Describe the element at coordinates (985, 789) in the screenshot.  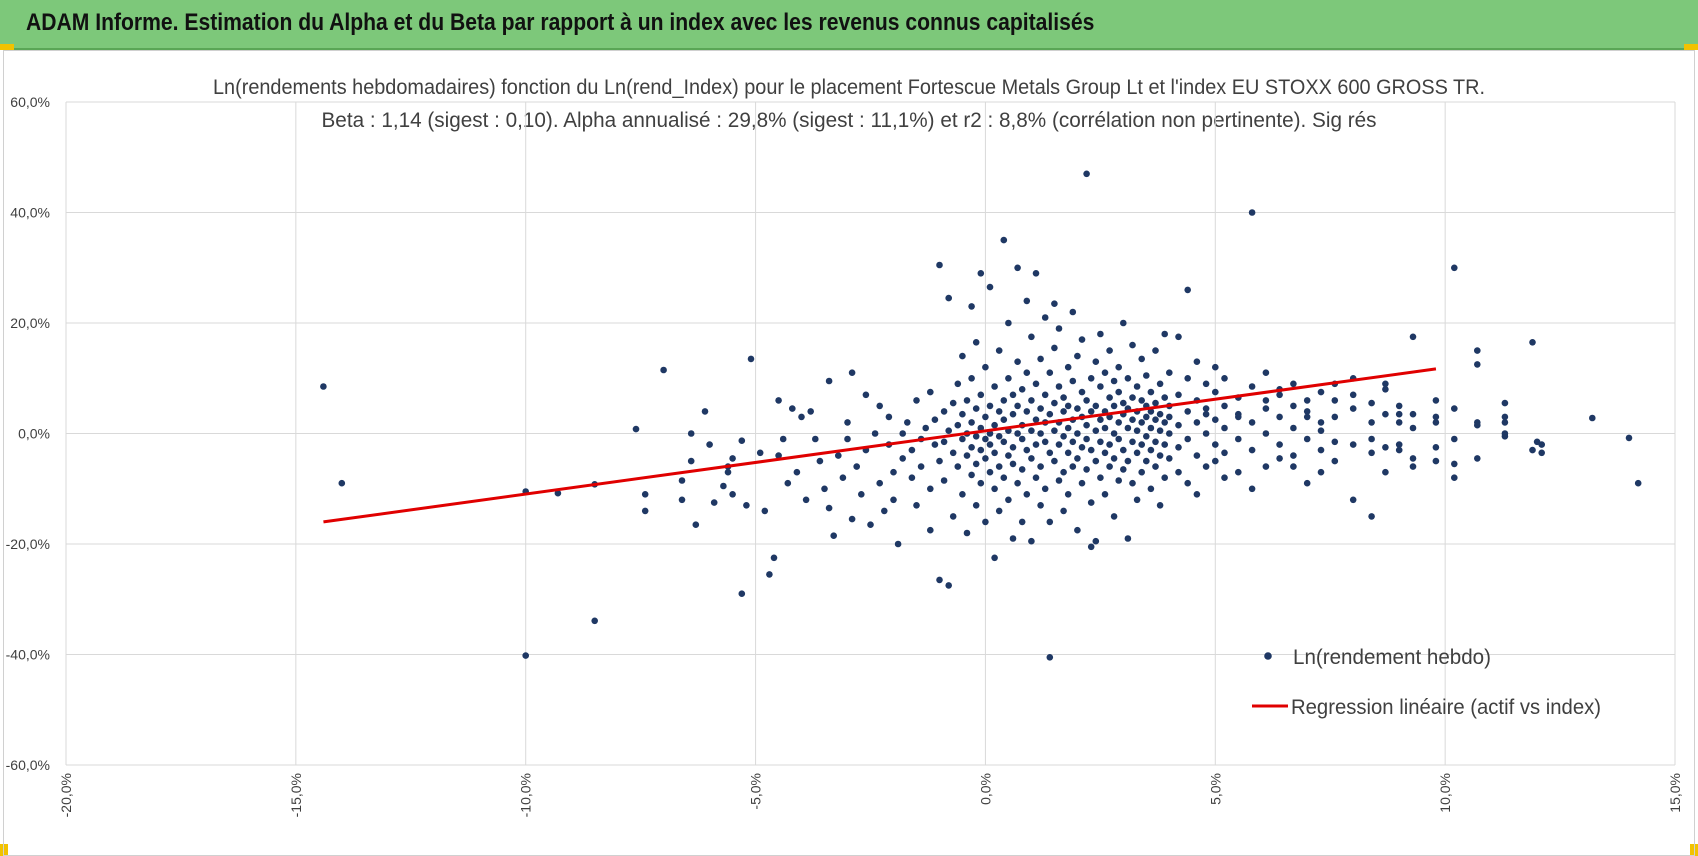
I see `x-tick-label: 0,0%` at that location.